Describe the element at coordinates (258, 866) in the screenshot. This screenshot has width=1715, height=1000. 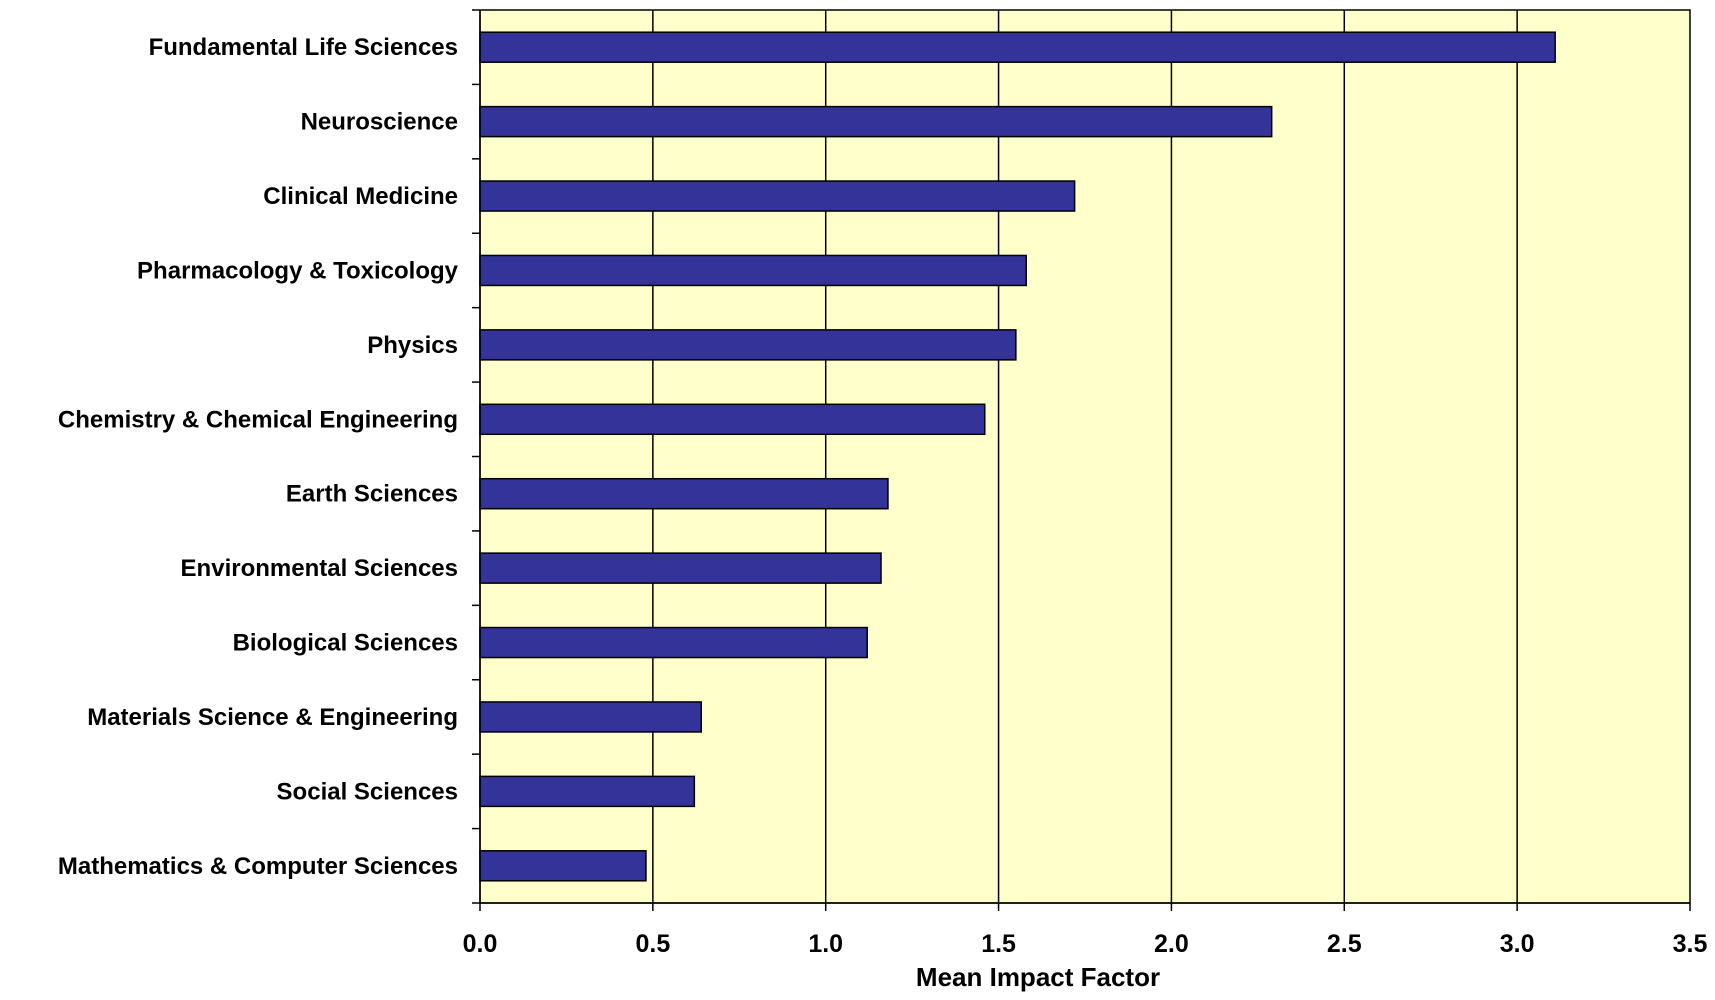
I see `category-label: Mathematics & Computer Sciences` at that location.